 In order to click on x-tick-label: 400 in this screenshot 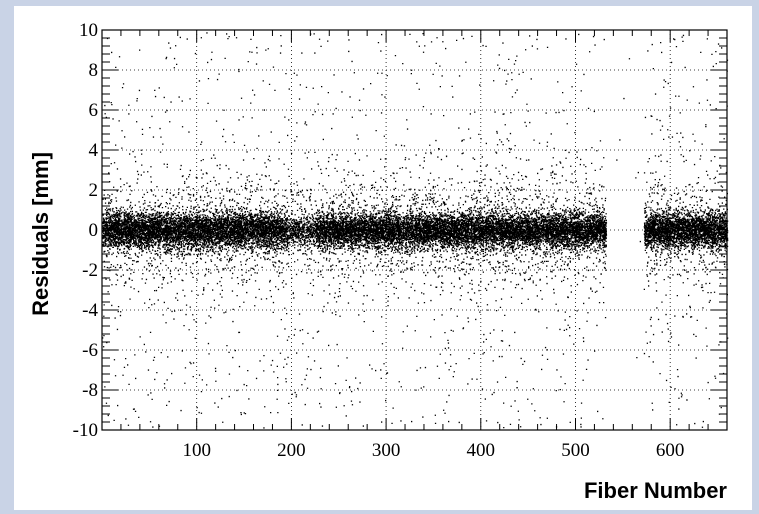, I will do `click(481, 450)`.